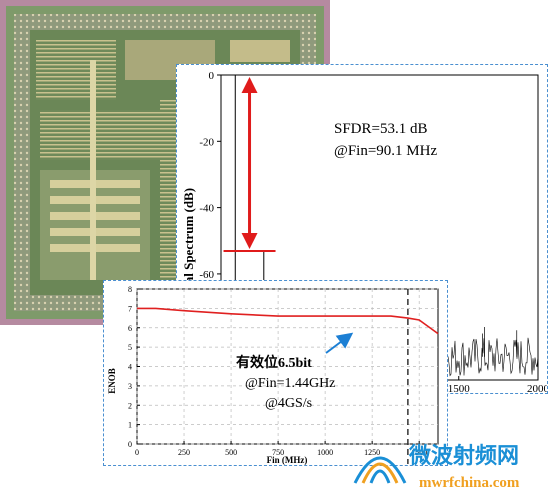 The height and width of the screenshot is (493, 550). What do you see at coordinates (385, 151) in the screenshot?
I see `sfdr-annotation-line2: @Fin=90.1 MHz` at bounding box center [385, 151].